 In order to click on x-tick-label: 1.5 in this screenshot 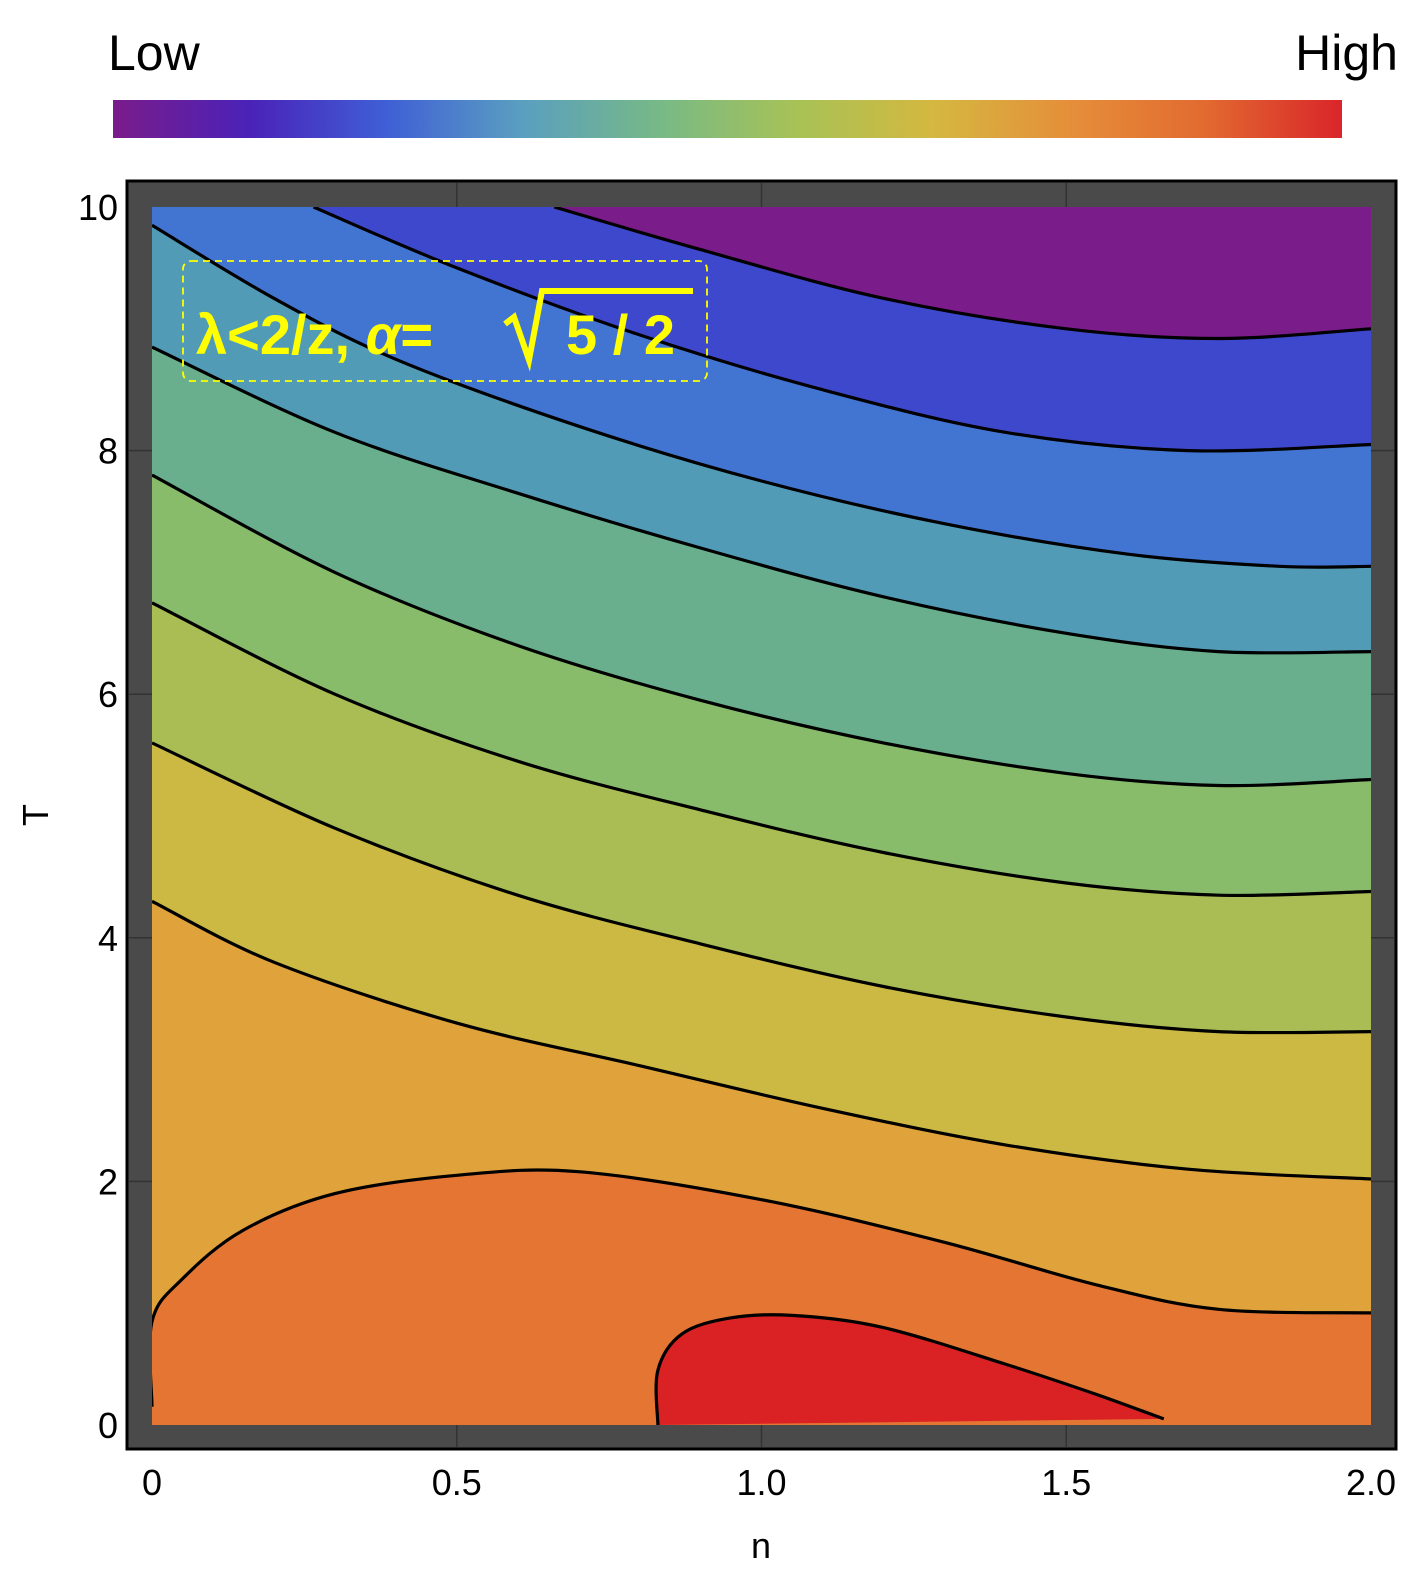, I will do `click(1066, 1482)`.